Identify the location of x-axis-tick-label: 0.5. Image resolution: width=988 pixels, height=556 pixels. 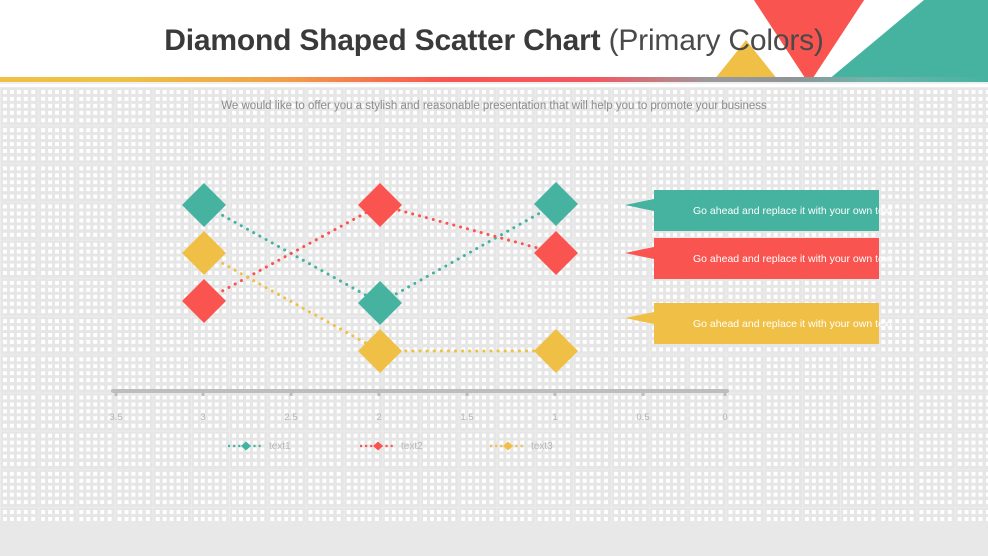
(643, 417).